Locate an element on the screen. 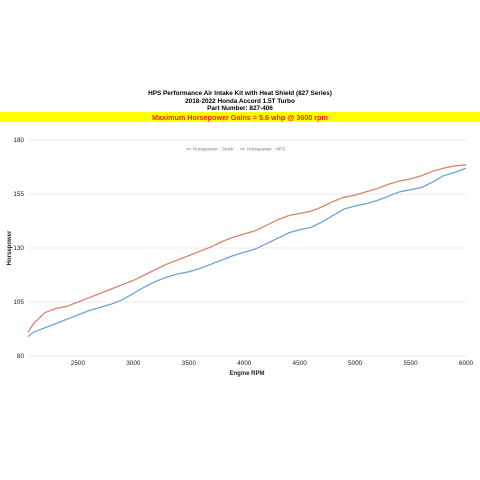 The height and width of the screenshot is (480, 480). x-tick-label: 3000 is located at coordinates (133, 363).